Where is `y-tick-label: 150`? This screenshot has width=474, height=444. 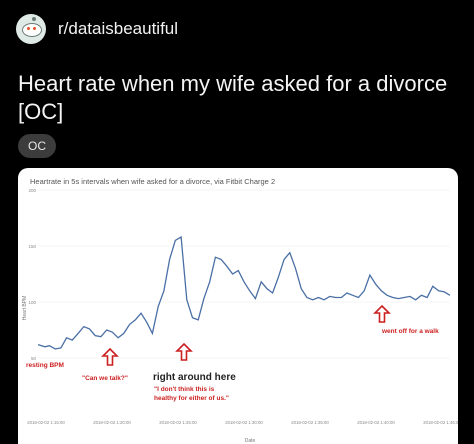
y-tick-label: 150 is located at coordinates (32, 246).